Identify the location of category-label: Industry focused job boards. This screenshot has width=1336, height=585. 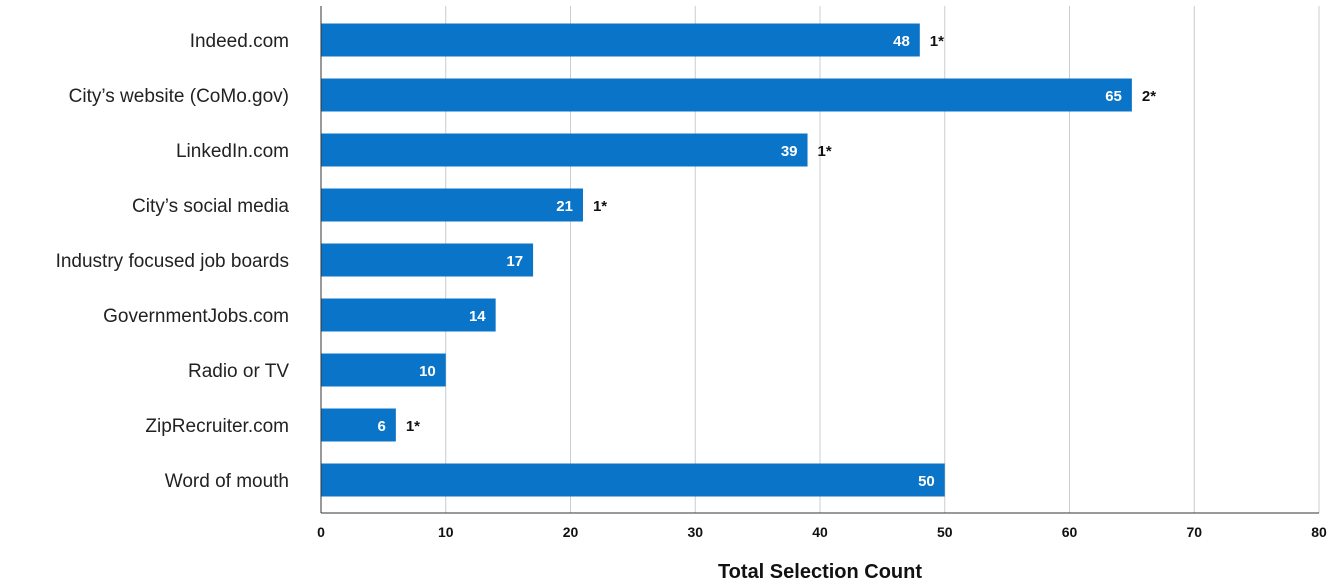
(172, 261).